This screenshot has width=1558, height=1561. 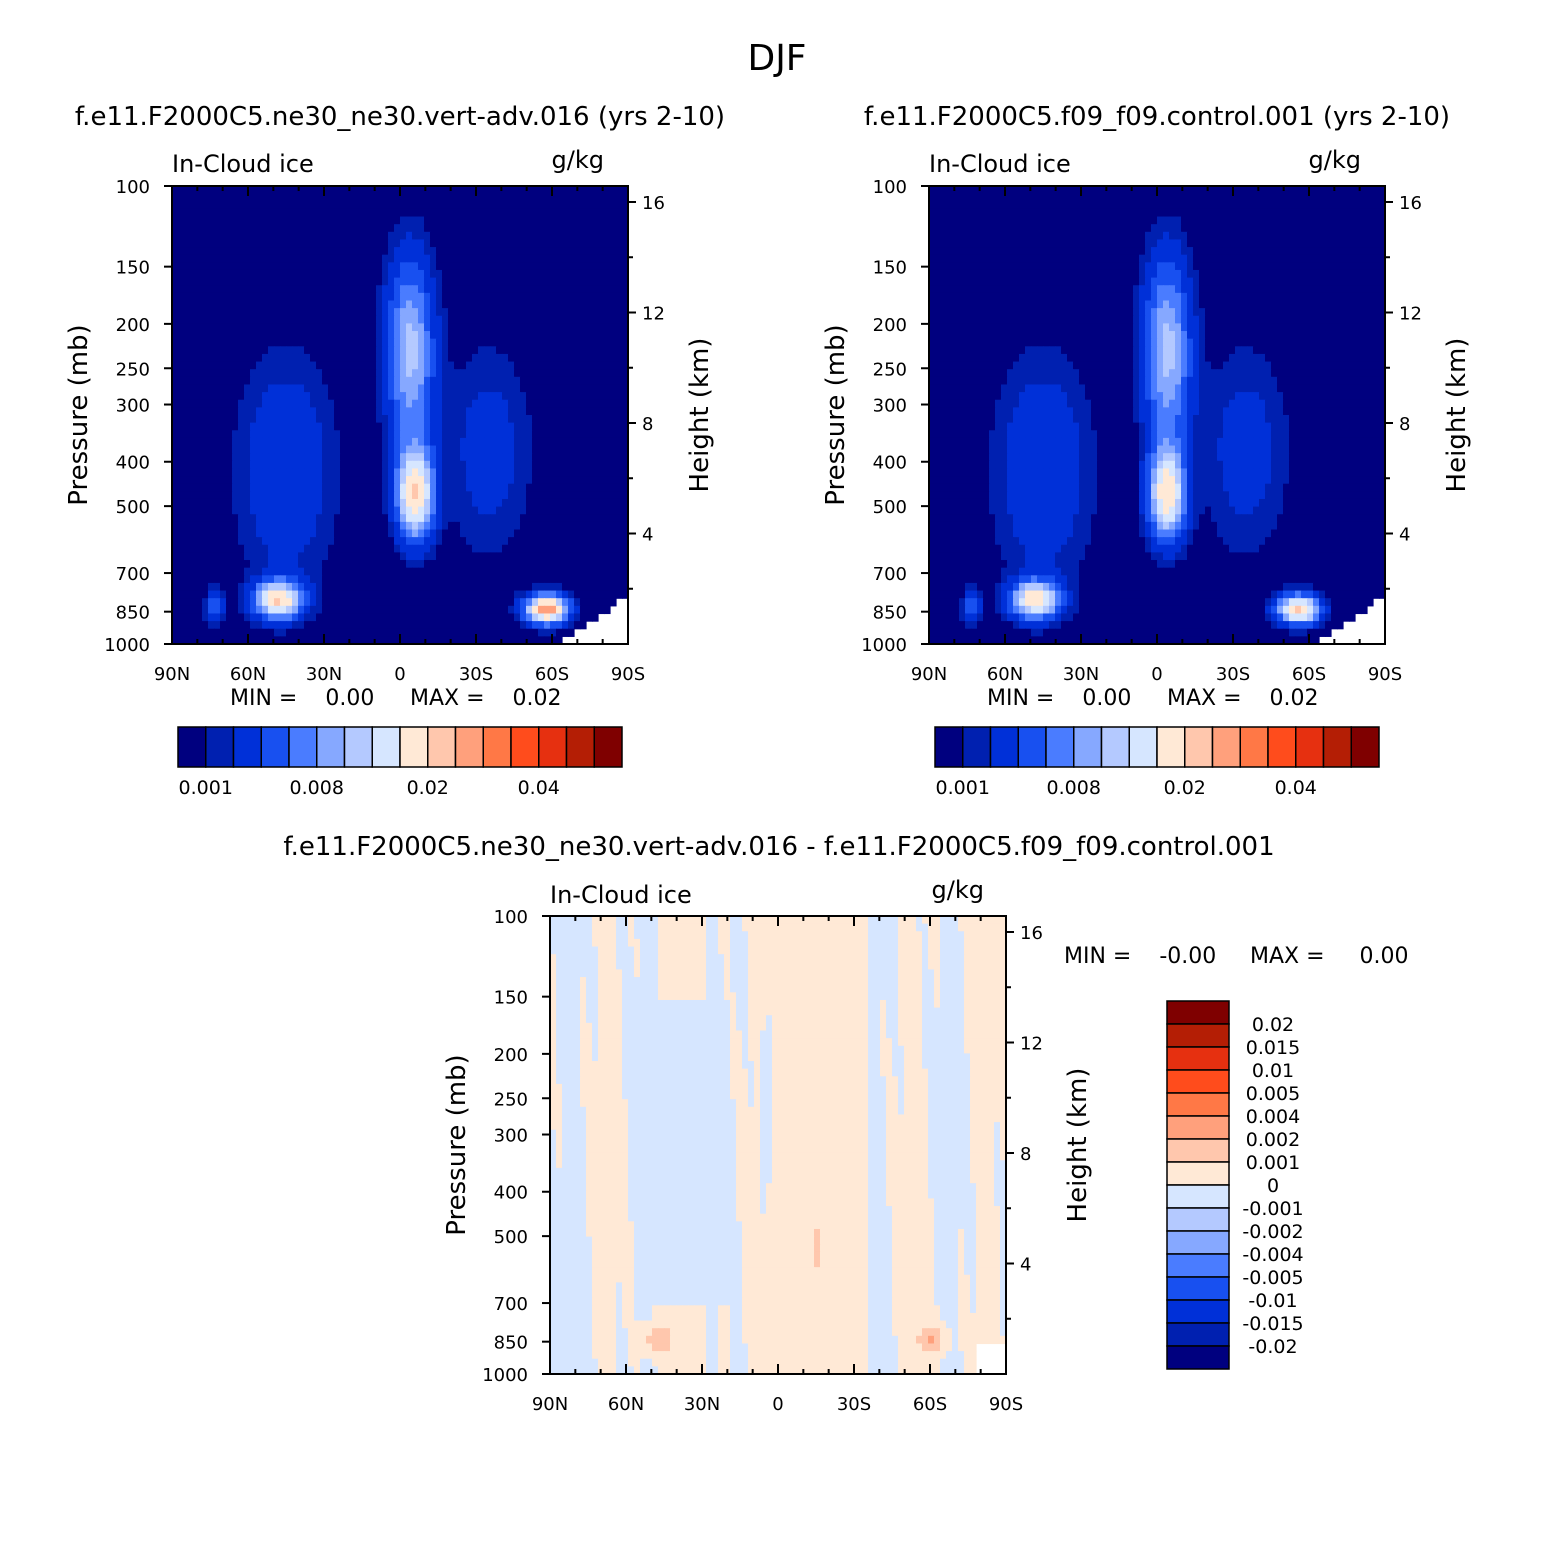 What do you see at coordinates (539, 788) in the screenshot?
I see `panel-a-colorbar-label: 0.04` at bounding box center [539, 788].